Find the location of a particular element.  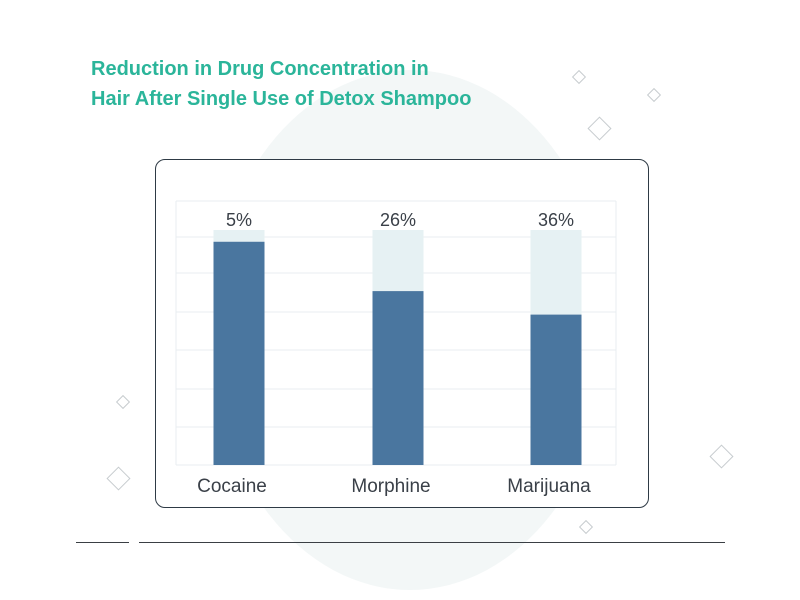

baseline-rule-left is located at coordinates (102, 542).